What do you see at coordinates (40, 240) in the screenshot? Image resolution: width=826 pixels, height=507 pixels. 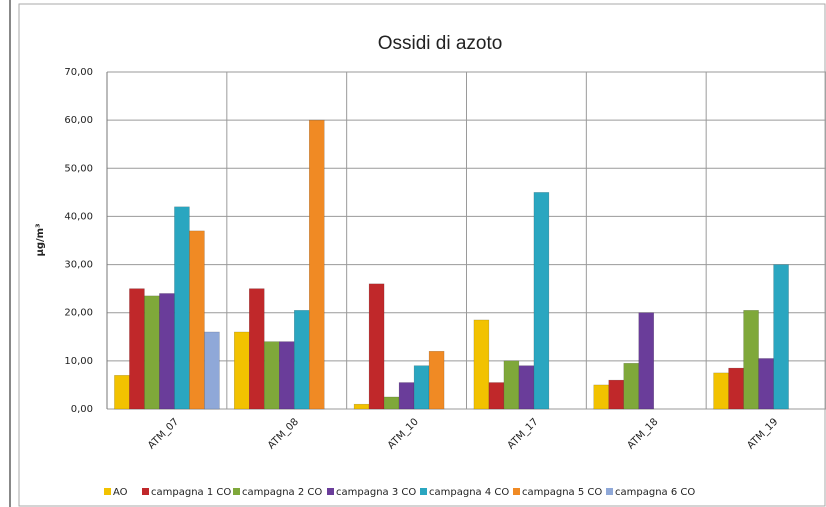 I see `y-axis-label: µg/m³` at bounding box center [40, 240].